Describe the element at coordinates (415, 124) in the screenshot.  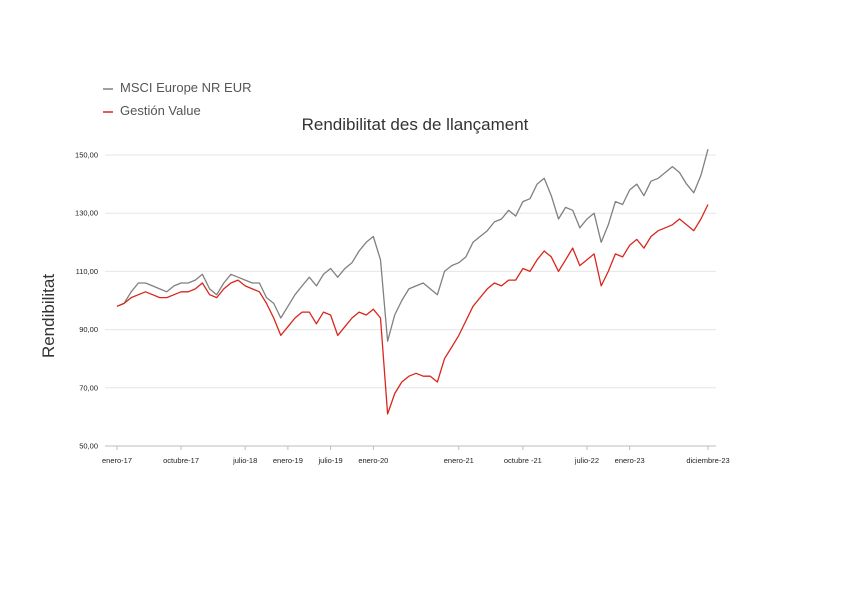
I see `chart-title: Rendibilitat des de llançament` at that location.